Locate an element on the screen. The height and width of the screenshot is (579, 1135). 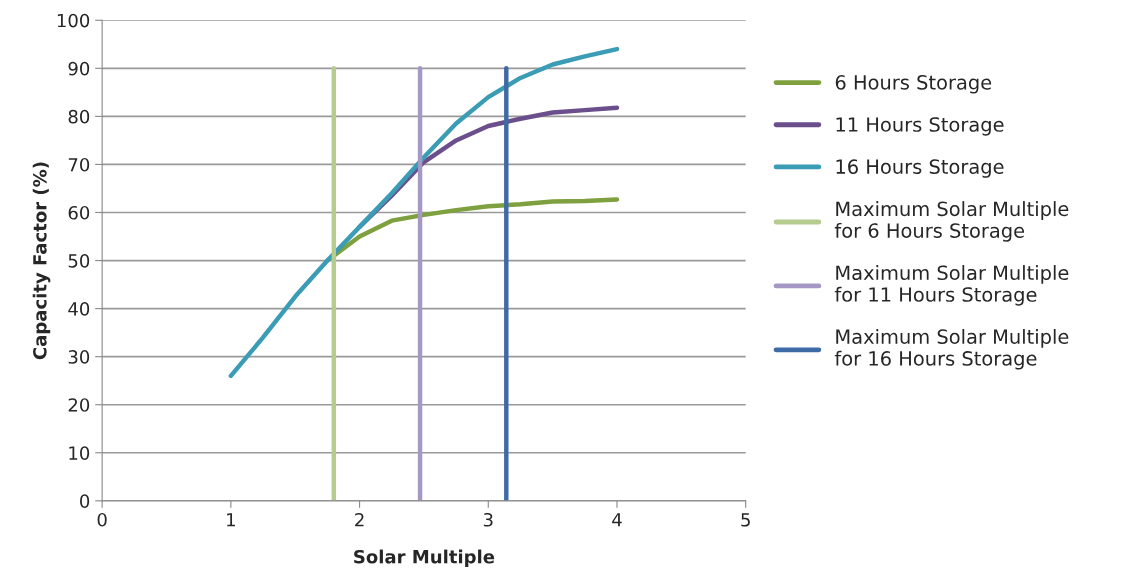
legend-label: Maximum Solar Multiple for 11 Hours Storage is located at coordinates (951, 285).